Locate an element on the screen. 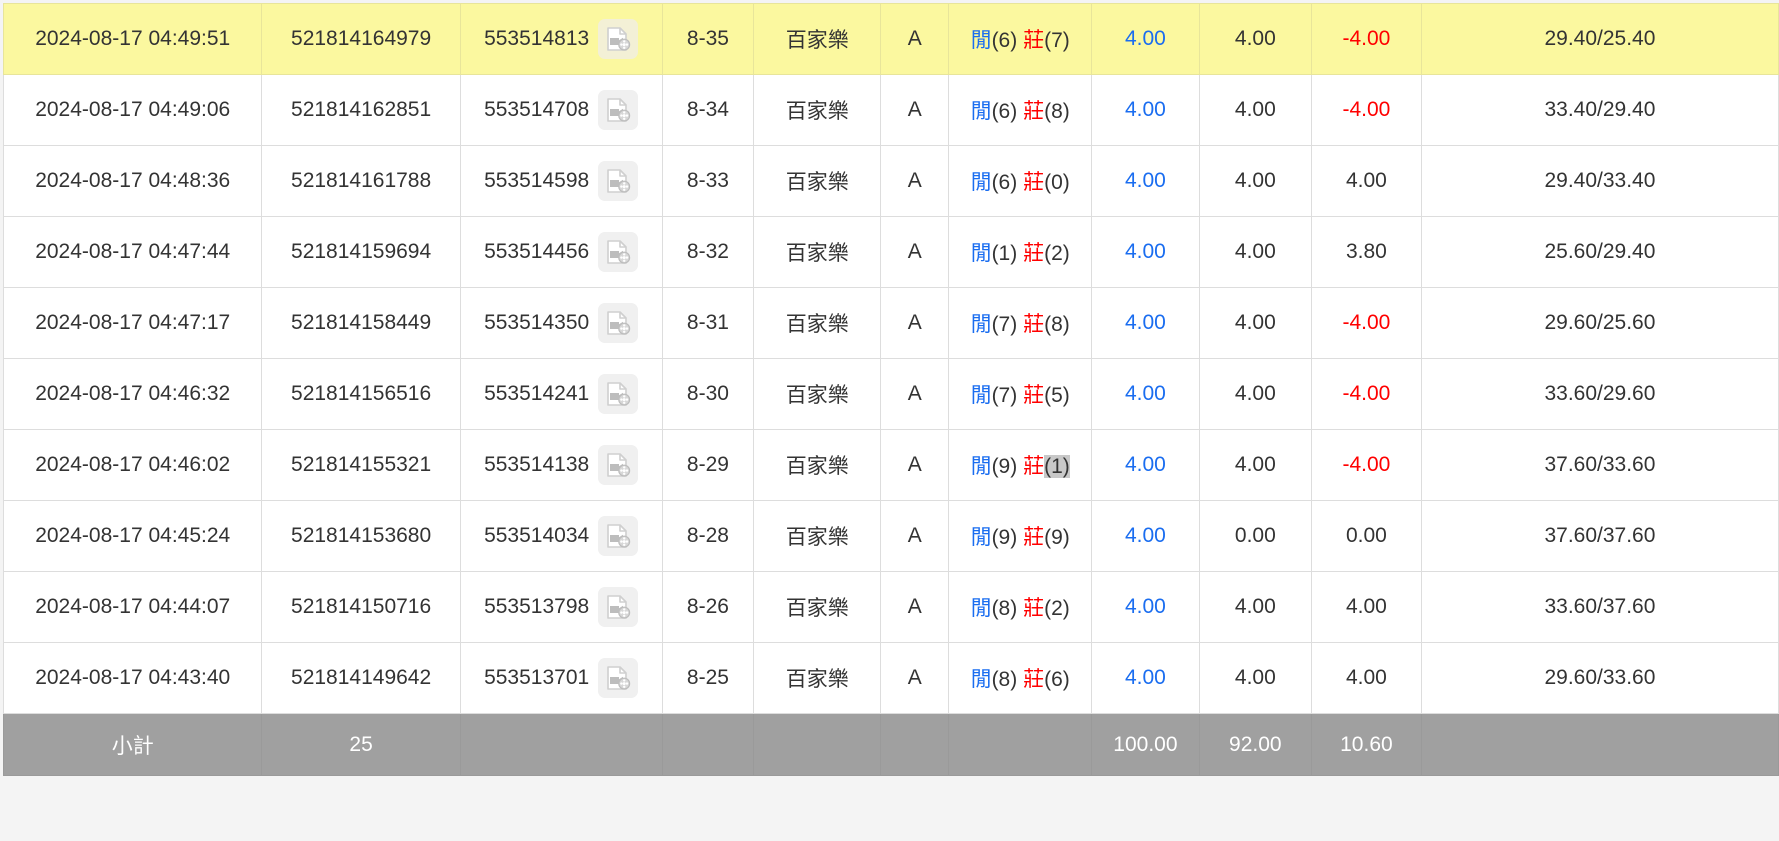  cell-shoe-round: 8-33 is located at coordinates (708, 181).